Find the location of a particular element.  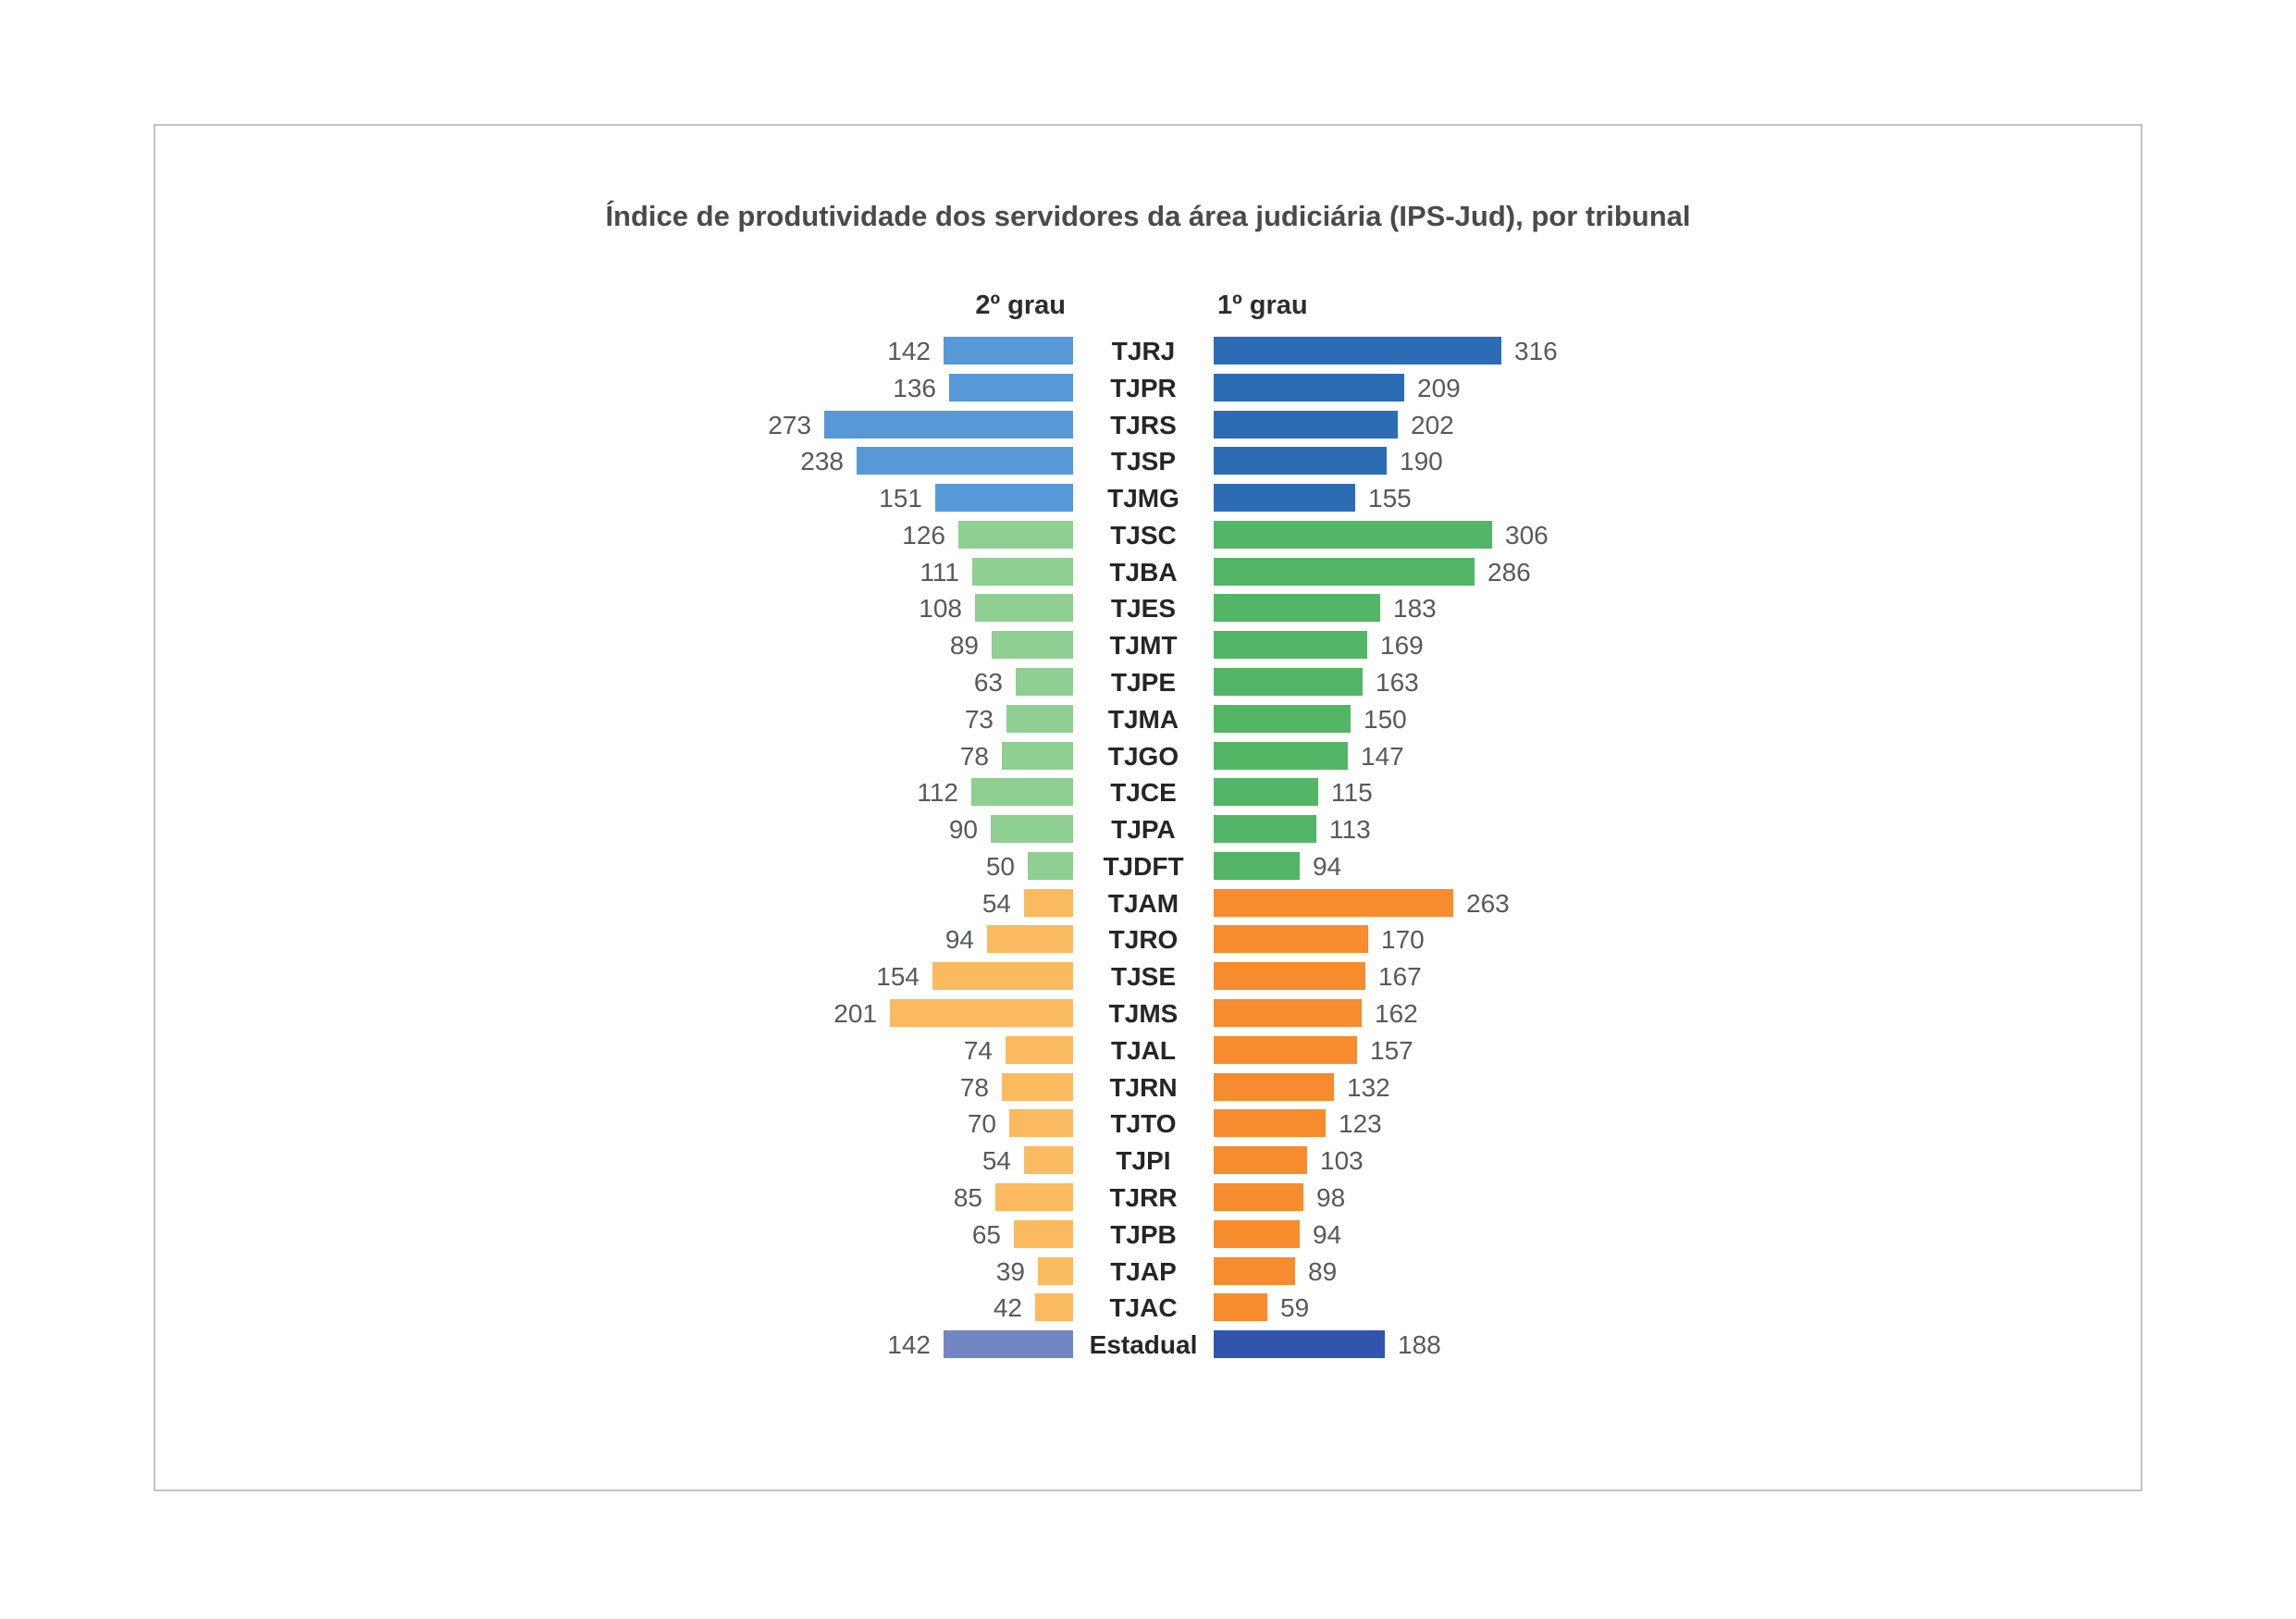

left-series-header: 2º grau is located at coordinates (1020, 305).